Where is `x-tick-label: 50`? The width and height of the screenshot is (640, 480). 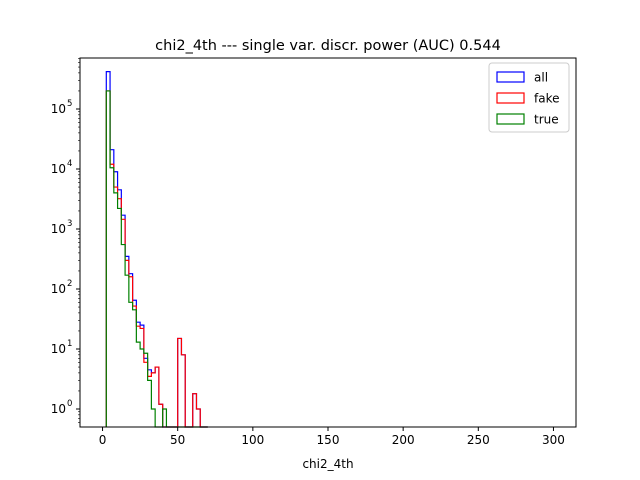 x-tick-label: 50 is located at coordinates (177, 440).